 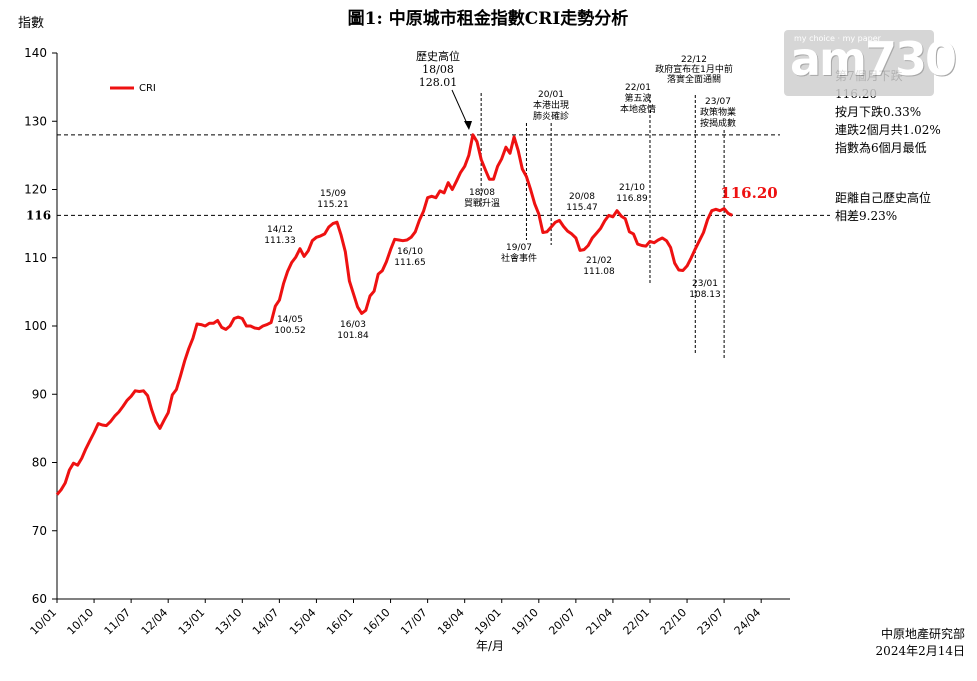 I want to click on x-tick-label: 23/07, so click(x=711, y=622).